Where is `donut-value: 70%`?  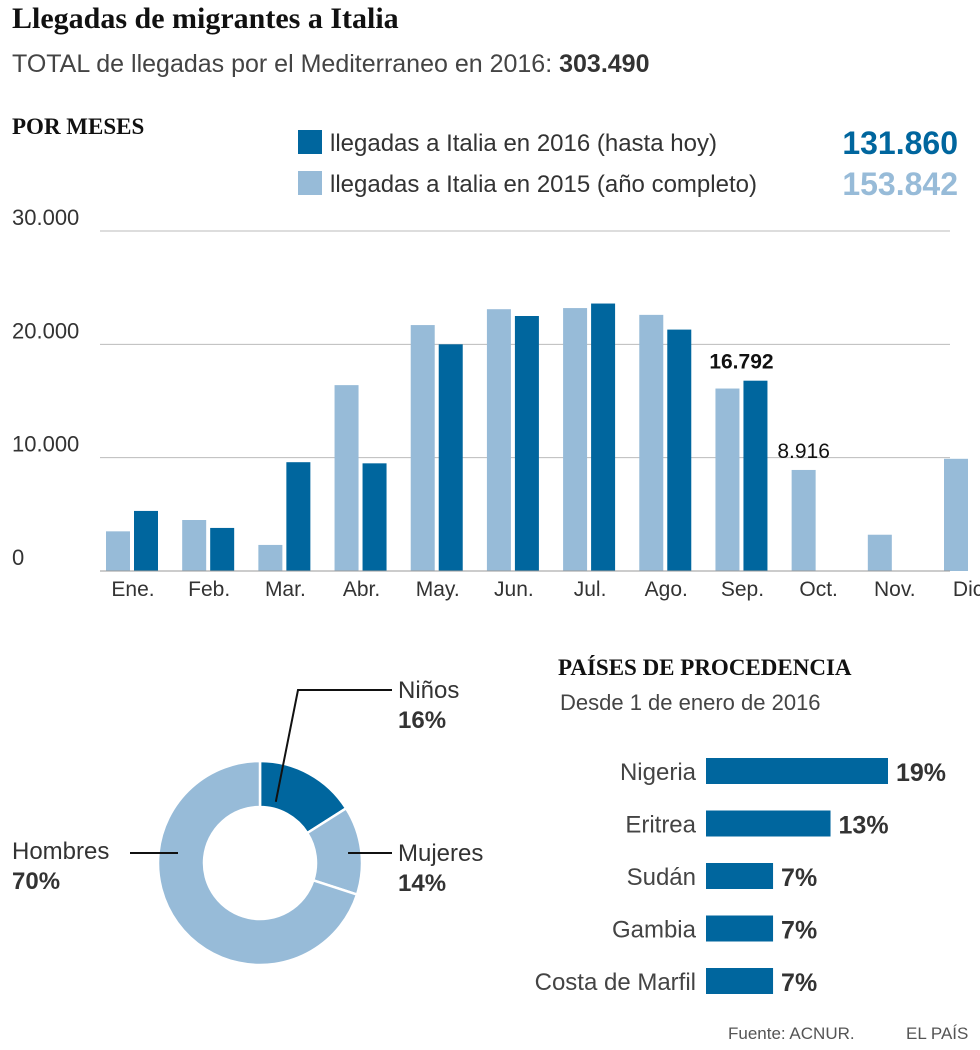 donut-value: 70% is located at coordinates (36, 881).